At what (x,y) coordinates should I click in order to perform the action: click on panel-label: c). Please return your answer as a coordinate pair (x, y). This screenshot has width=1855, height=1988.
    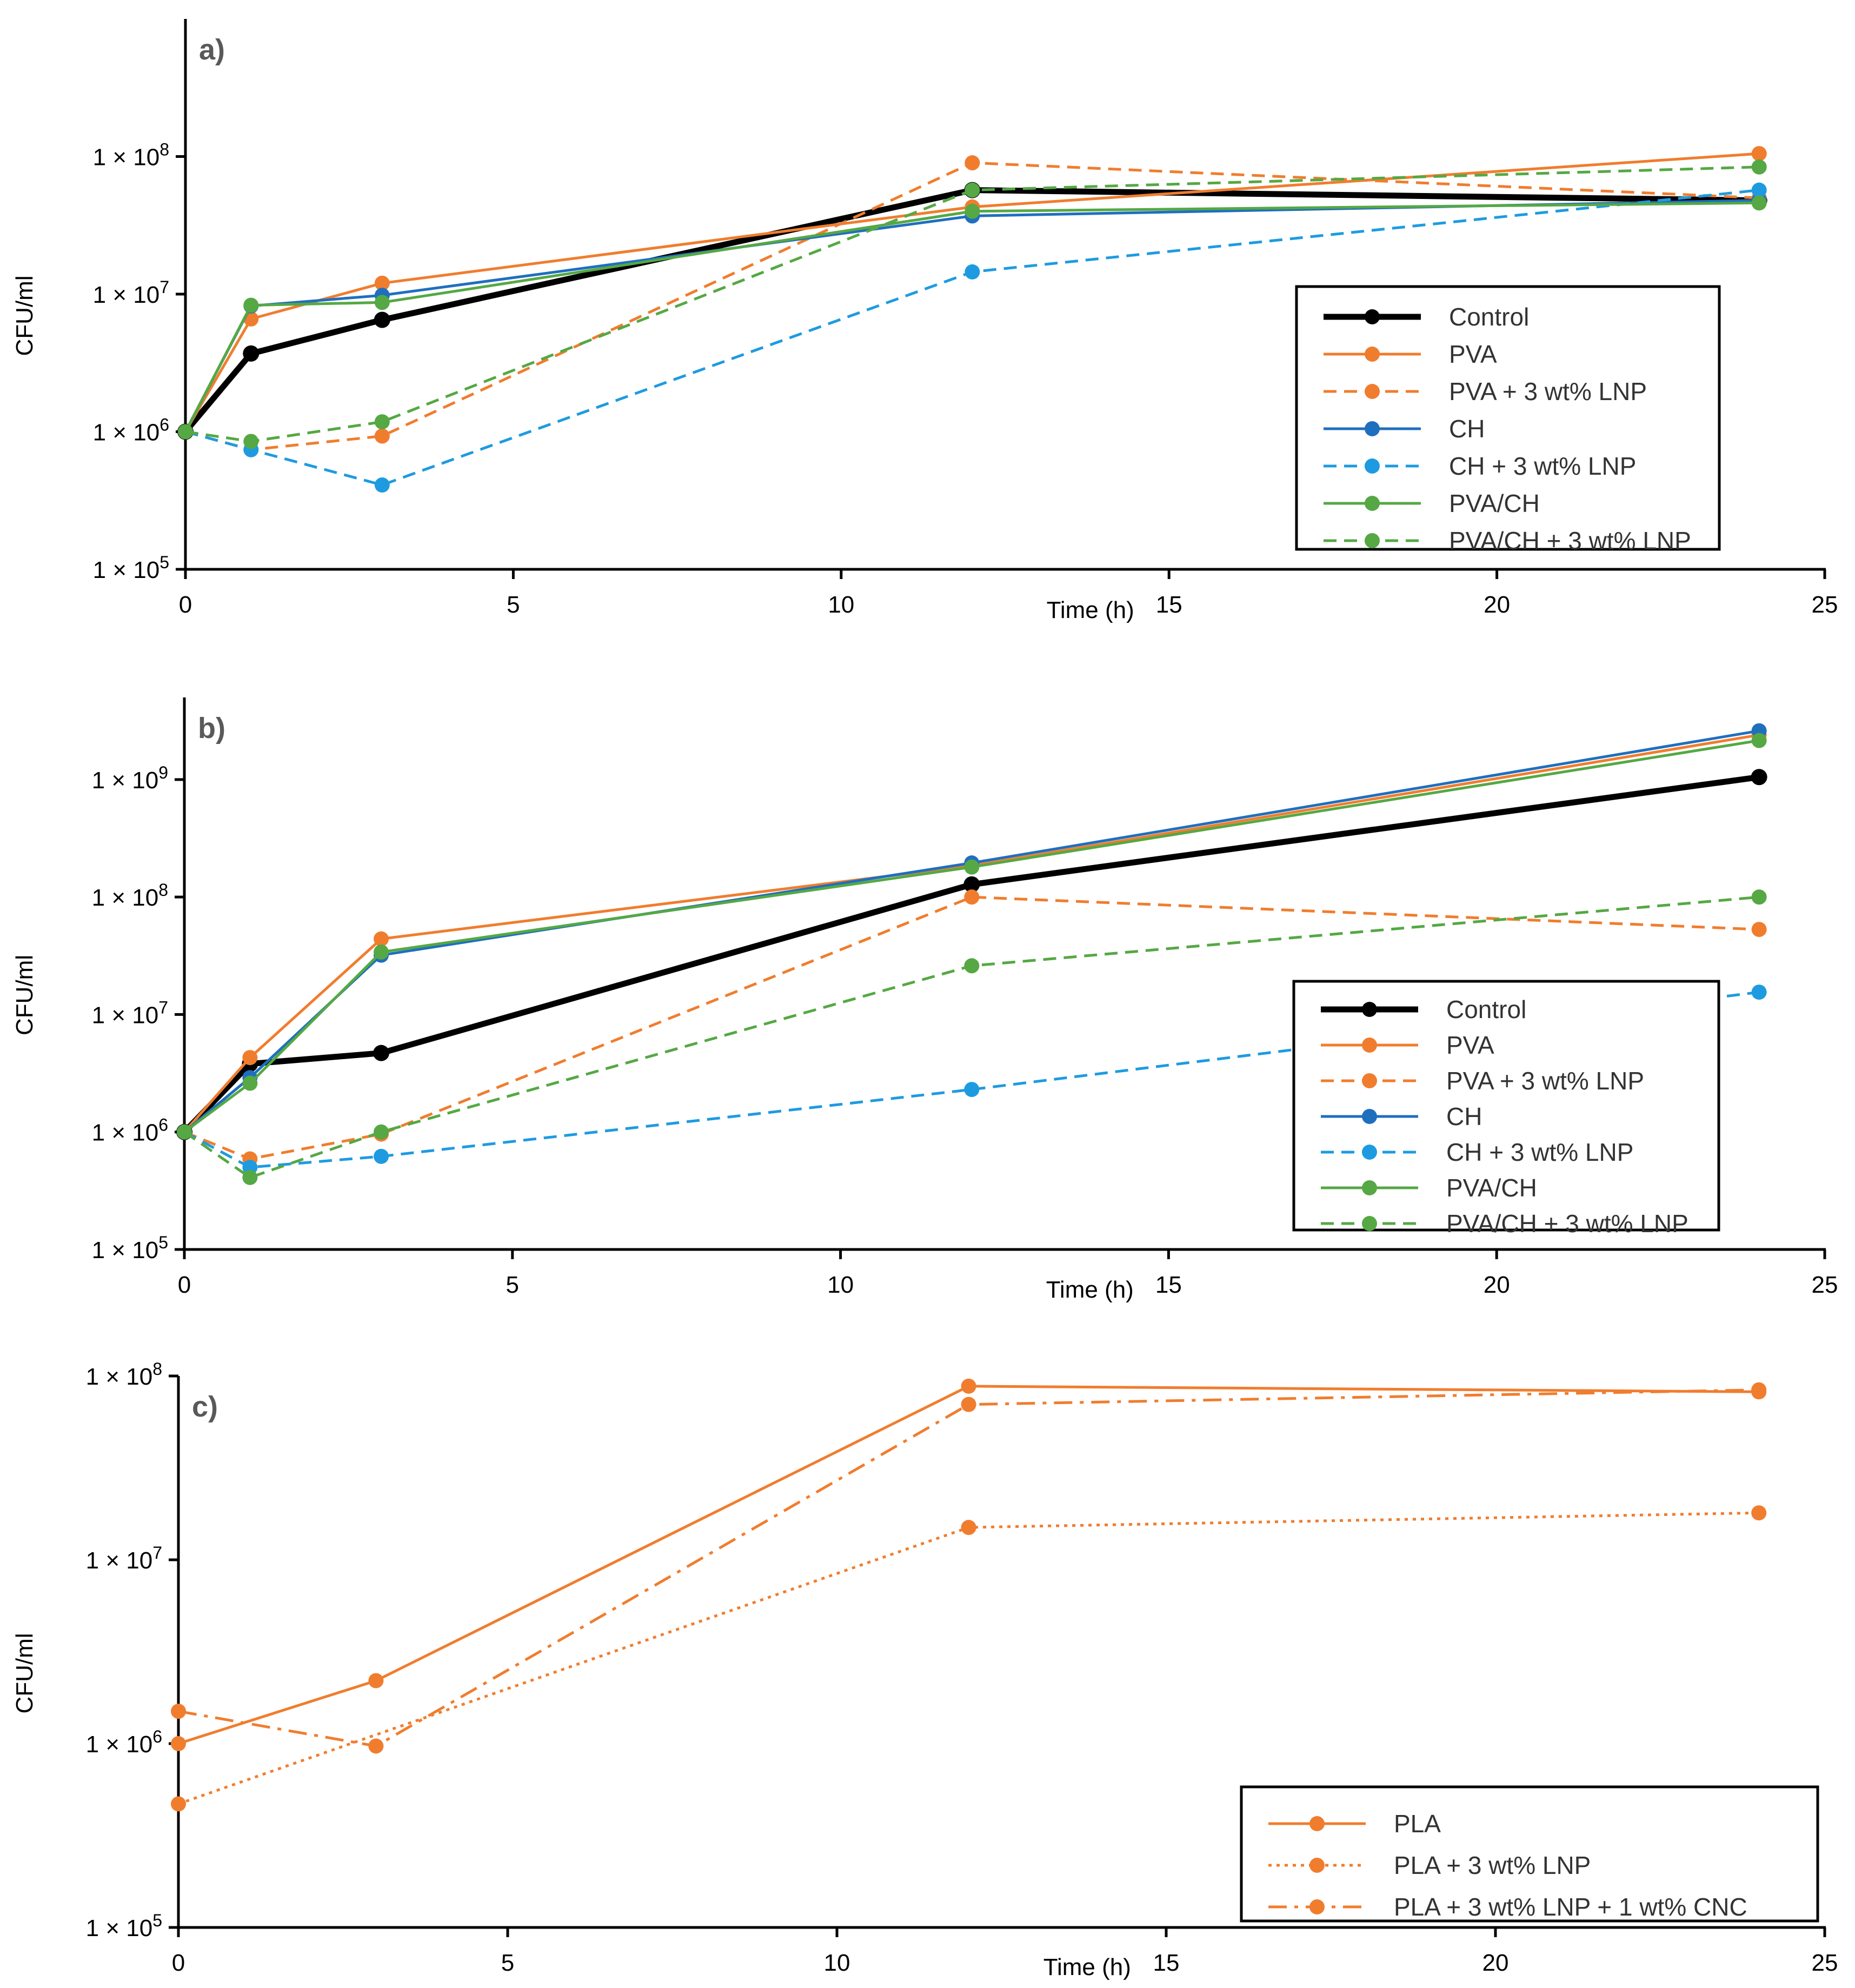
    Looking at the image, I should click on (205, 1407).